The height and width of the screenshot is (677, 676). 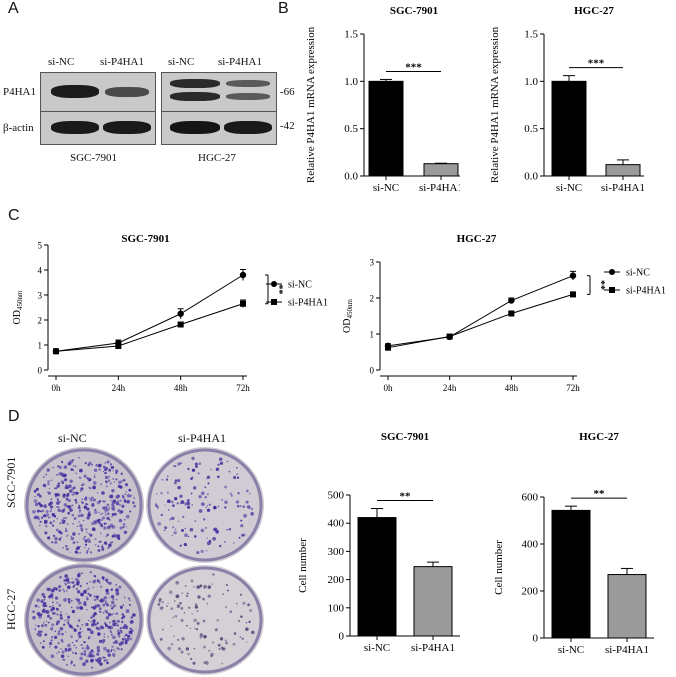 I want to click on y-tick-label: 0, so click(x=40, y=371).